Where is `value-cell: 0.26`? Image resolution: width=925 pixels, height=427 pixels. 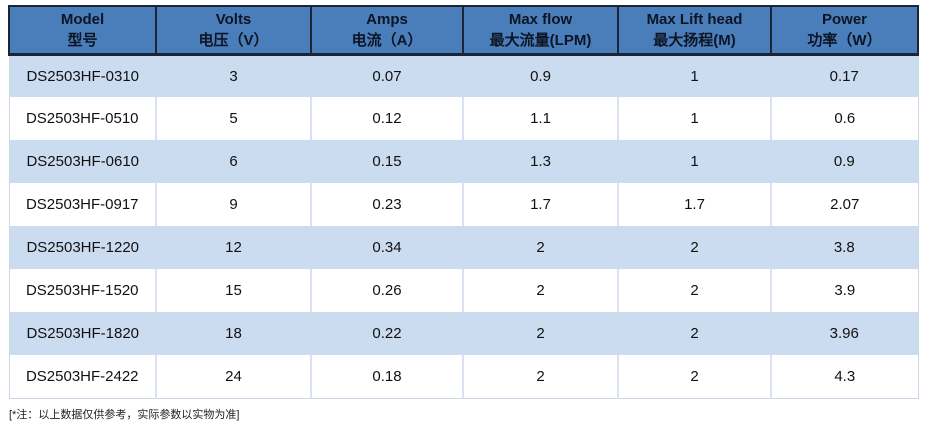 value-cell: 0.26 is located at coordinates (387, 290).